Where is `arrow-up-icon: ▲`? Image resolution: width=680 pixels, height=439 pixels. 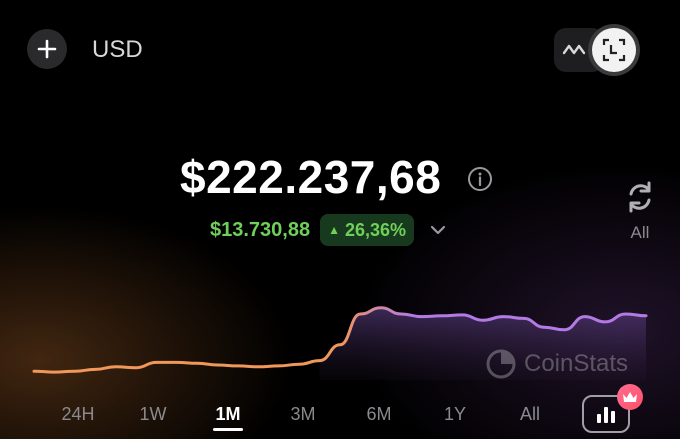 arrow-up-icon: ▲ is located at coordinates (334, 230).